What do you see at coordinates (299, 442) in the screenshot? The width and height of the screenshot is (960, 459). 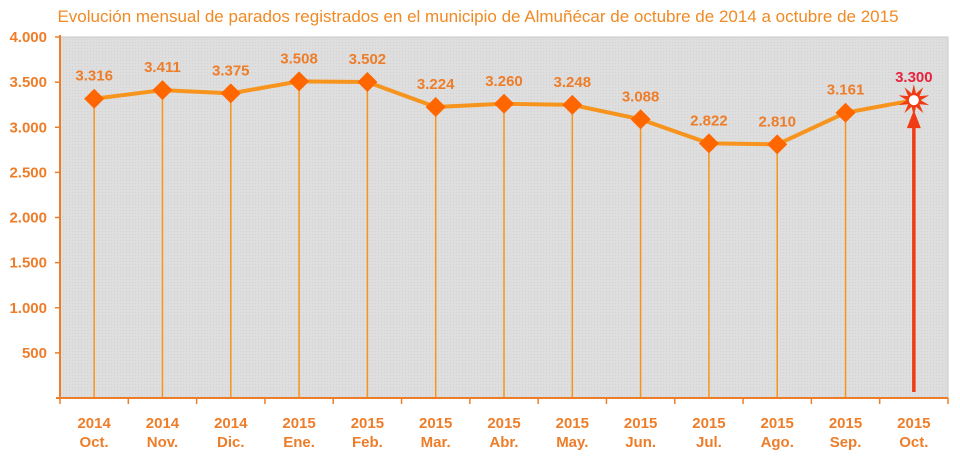 I see `x-tick-month: Ene.` at bounding box center [299, 442].